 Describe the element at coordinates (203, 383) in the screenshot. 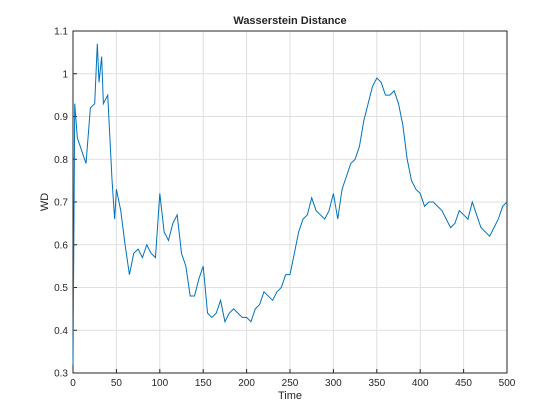

I see `x-tick-label: 150` at that location.